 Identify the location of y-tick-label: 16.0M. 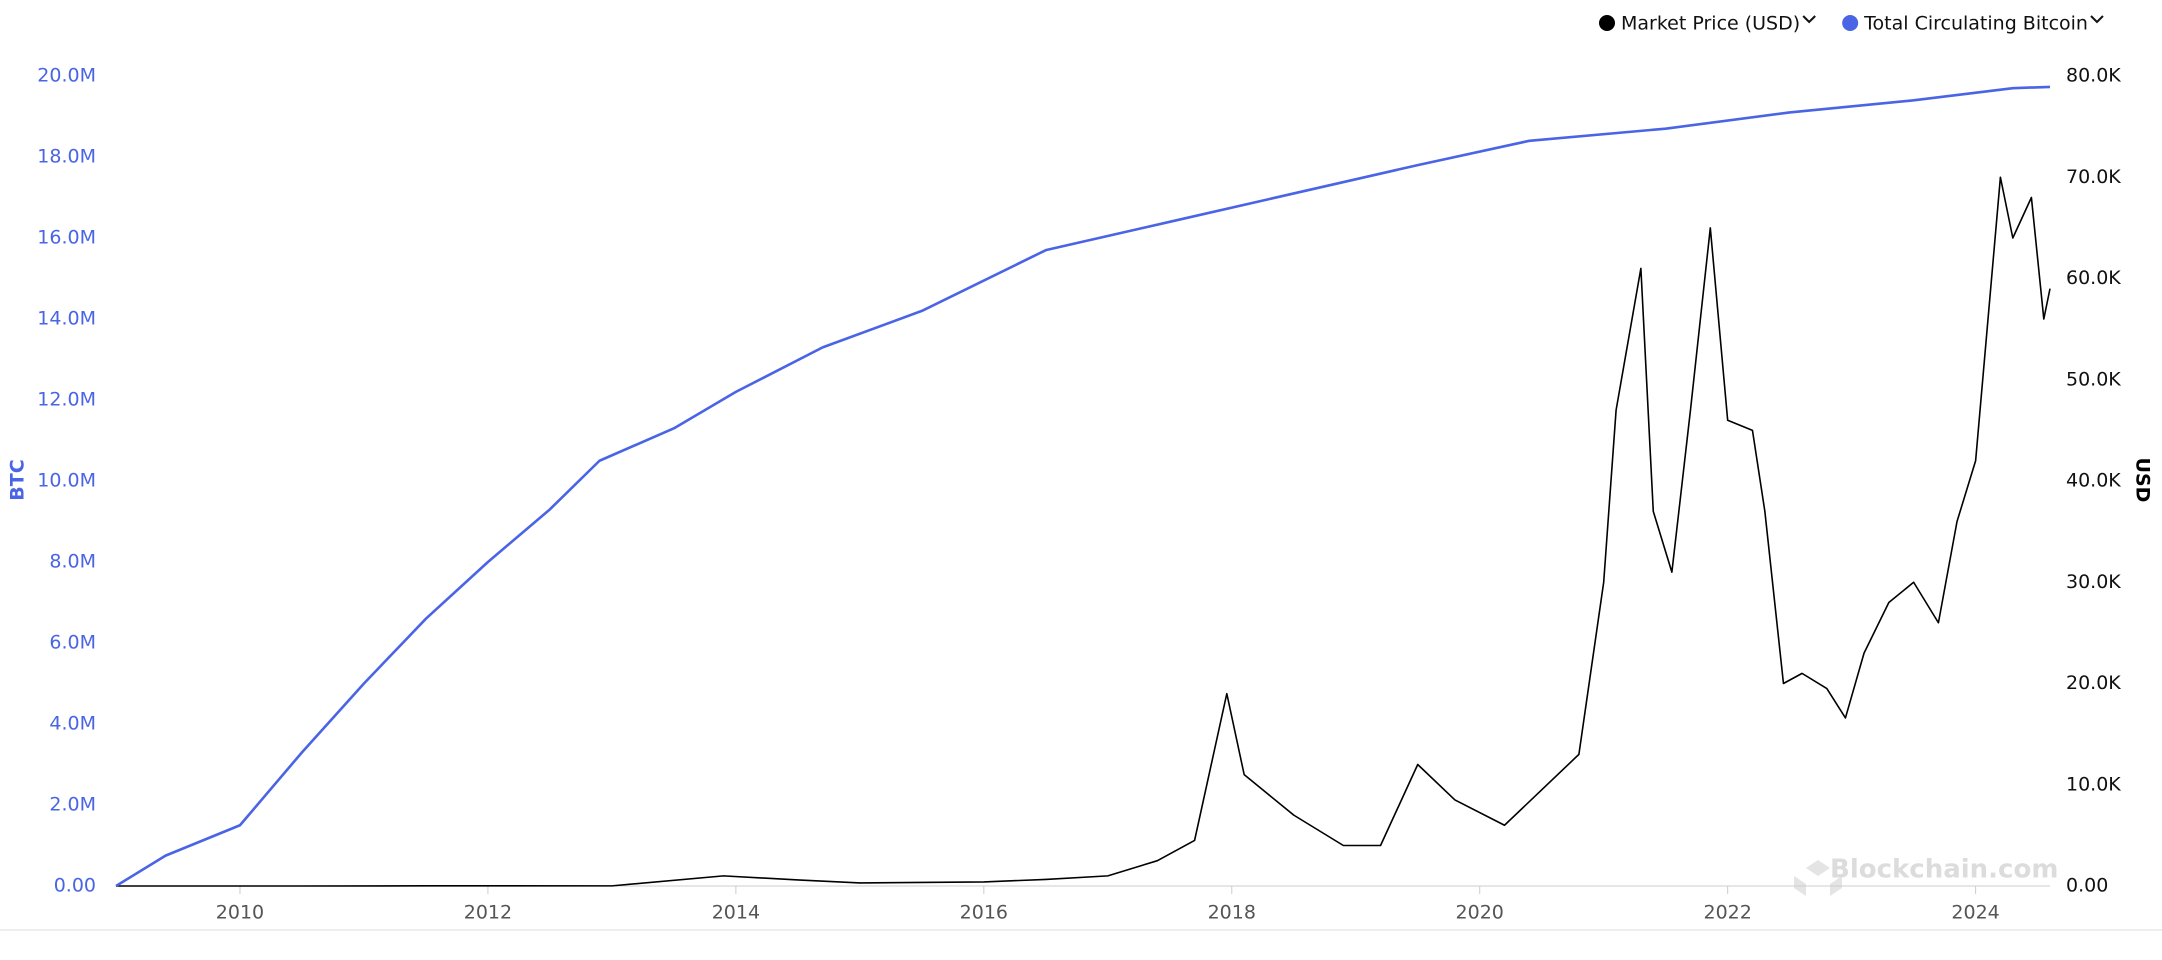
(66, 238).